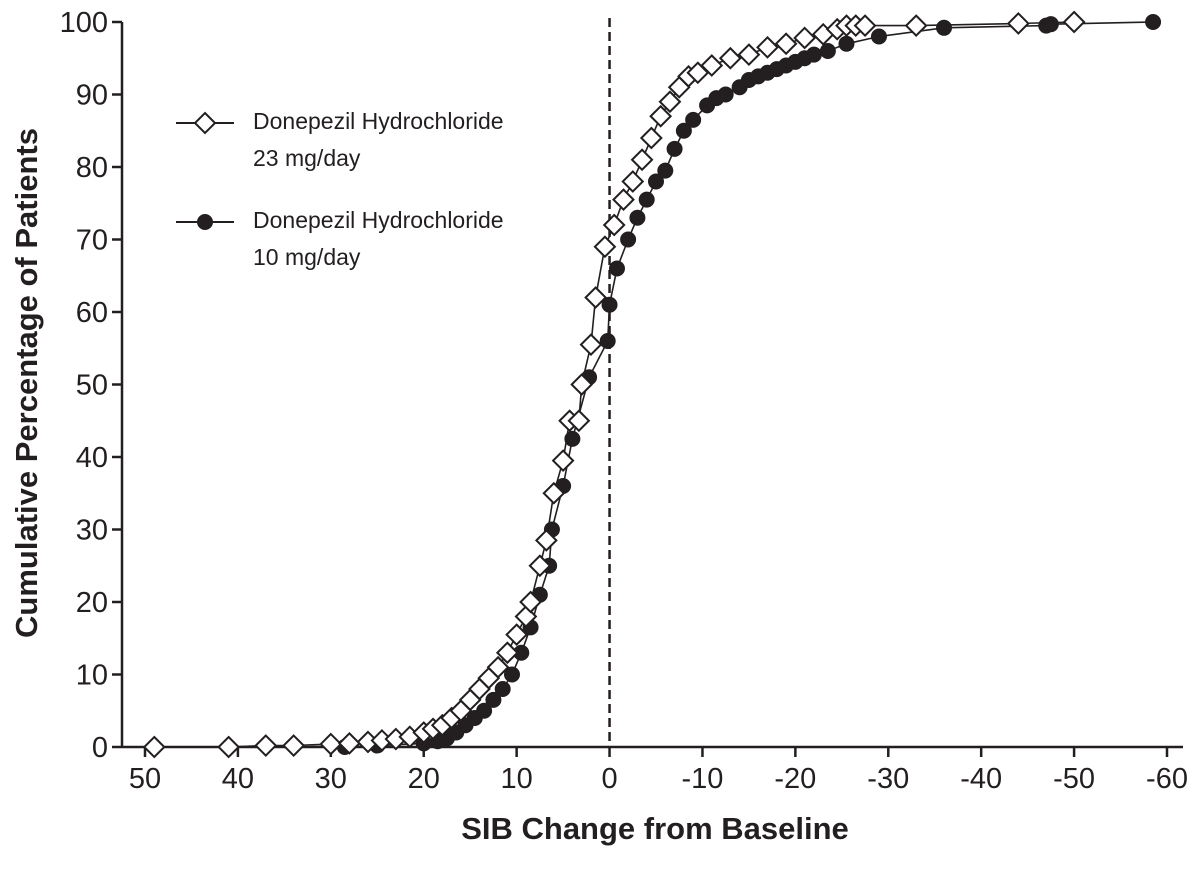 The width and height of the screenshot is (1203, 880). What do you see at coordinates (145, 779) in the screenshot?
I see `x-tick-label: 50` at bounding box center [145, 779].